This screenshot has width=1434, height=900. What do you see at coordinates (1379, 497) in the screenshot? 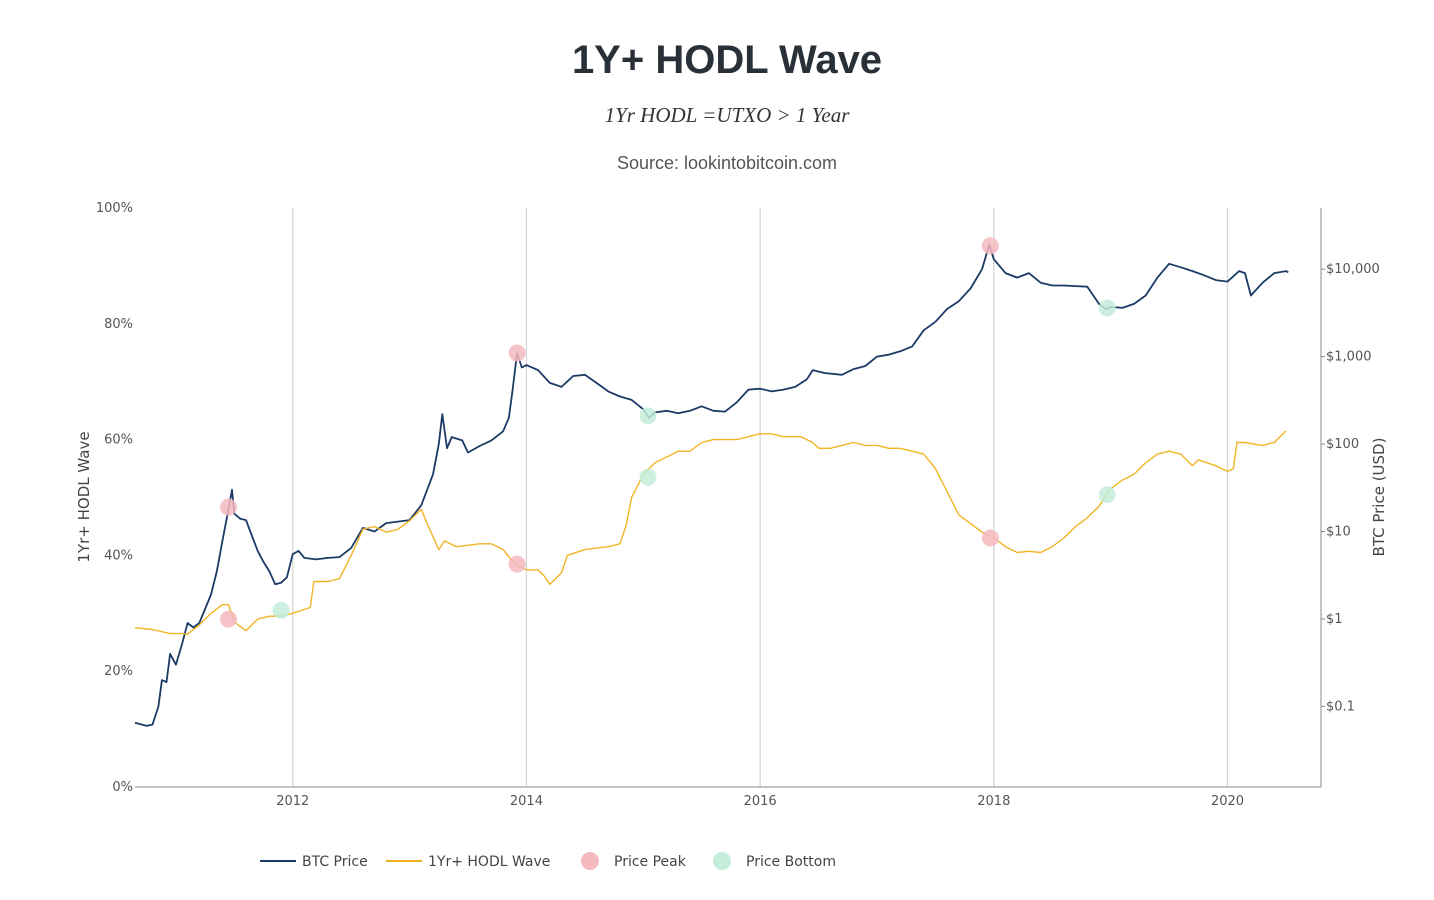
I see `y-axis-right-title: BTC Price (USD)` at bounding box center [1379, 497].